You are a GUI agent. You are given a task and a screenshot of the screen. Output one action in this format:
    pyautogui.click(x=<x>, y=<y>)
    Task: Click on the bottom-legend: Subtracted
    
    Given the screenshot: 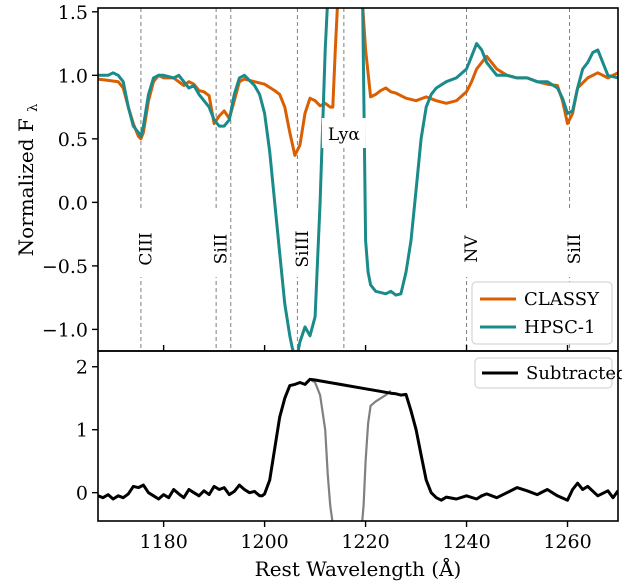 What is the action you would take?
    pyautogui.click(x=548, y=373)
    